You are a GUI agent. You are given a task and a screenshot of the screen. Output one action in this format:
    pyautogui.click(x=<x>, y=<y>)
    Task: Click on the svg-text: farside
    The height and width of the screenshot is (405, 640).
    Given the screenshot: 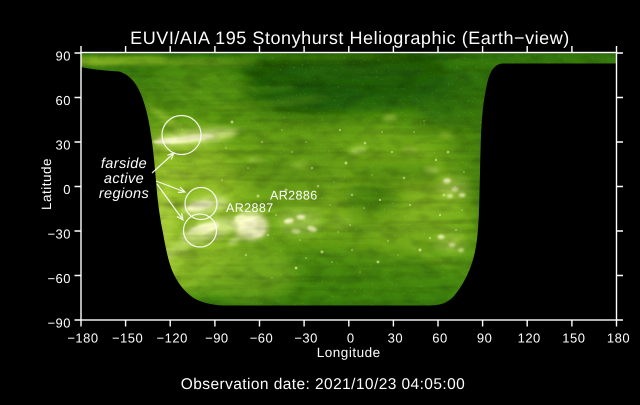 What is the action you would take?
    pyautogui.click(x=124, y=164)
    